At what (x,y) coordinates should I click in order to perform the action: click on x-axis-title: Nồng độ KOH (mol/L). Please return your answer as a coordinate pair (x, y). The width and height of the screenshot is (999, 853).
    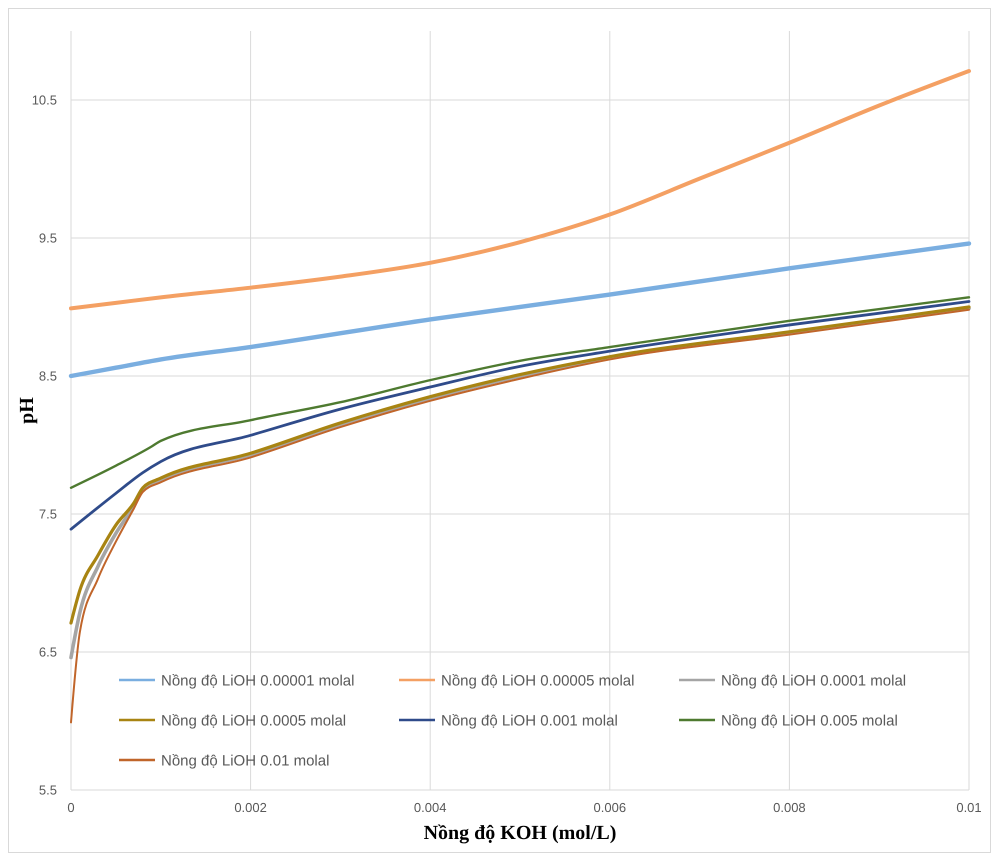
    Looking at the image, I should click on (520, 833).